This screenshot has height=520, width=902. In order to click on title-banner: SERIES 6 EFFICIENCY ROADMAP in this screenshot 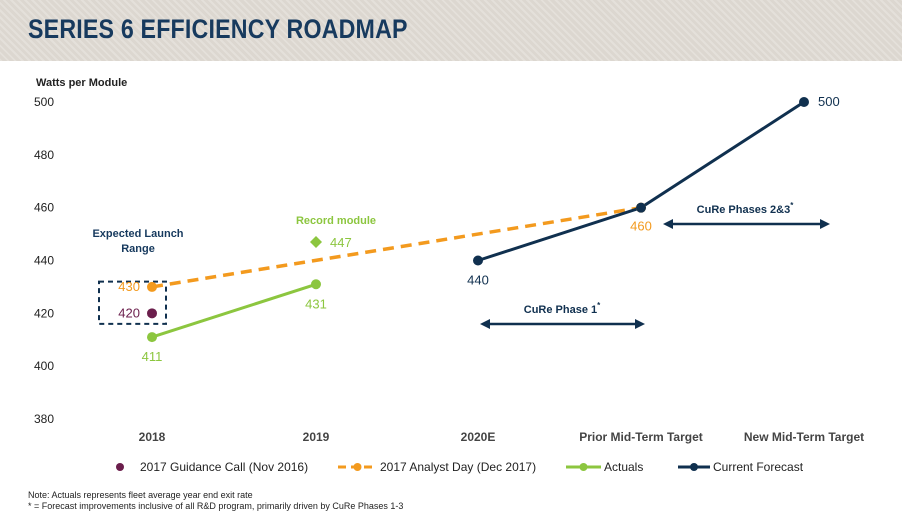, I will do `click(451, 30)`.